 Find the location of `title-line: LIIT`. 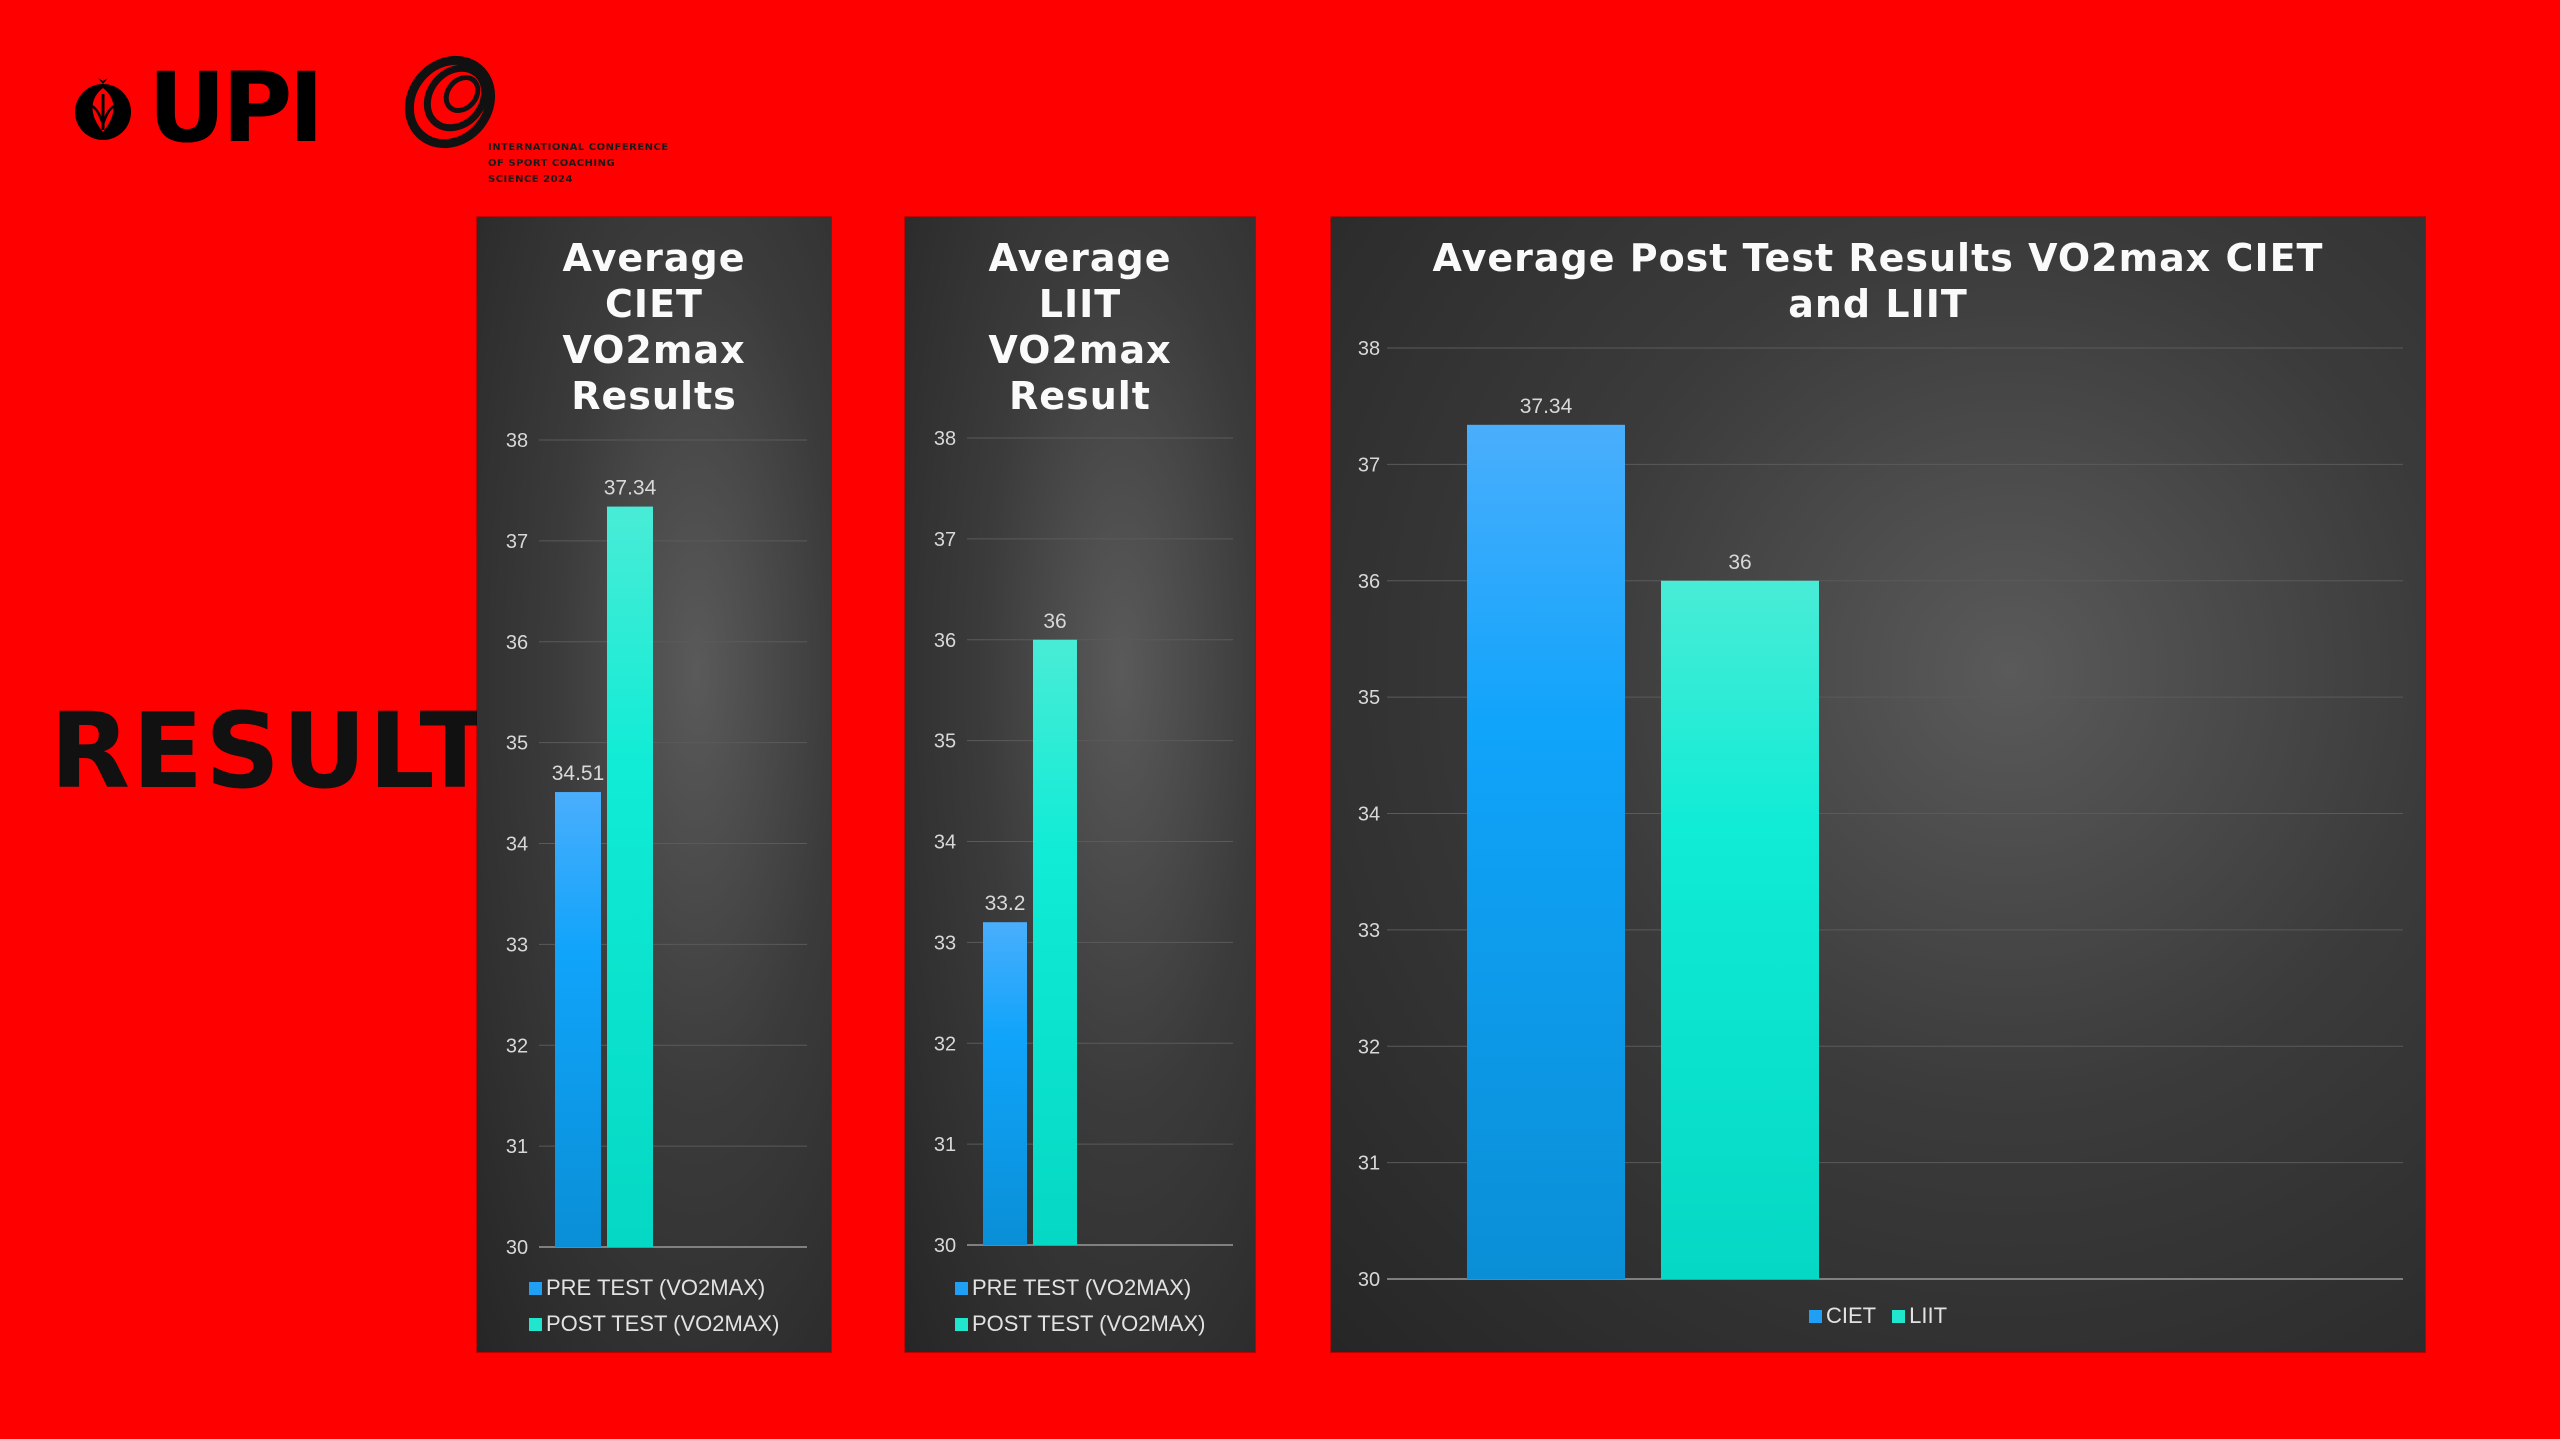

title-line: LIIT is located at coordinates (1080, 304).